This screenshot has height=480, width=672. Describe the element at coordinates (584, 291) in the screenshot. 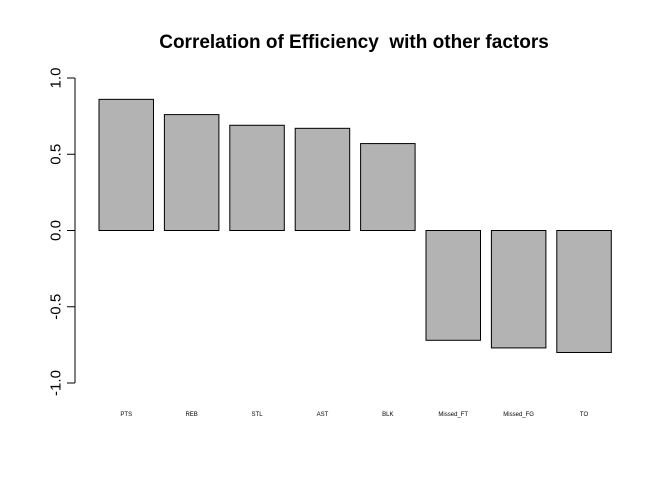

I see `bar-to` at that location.